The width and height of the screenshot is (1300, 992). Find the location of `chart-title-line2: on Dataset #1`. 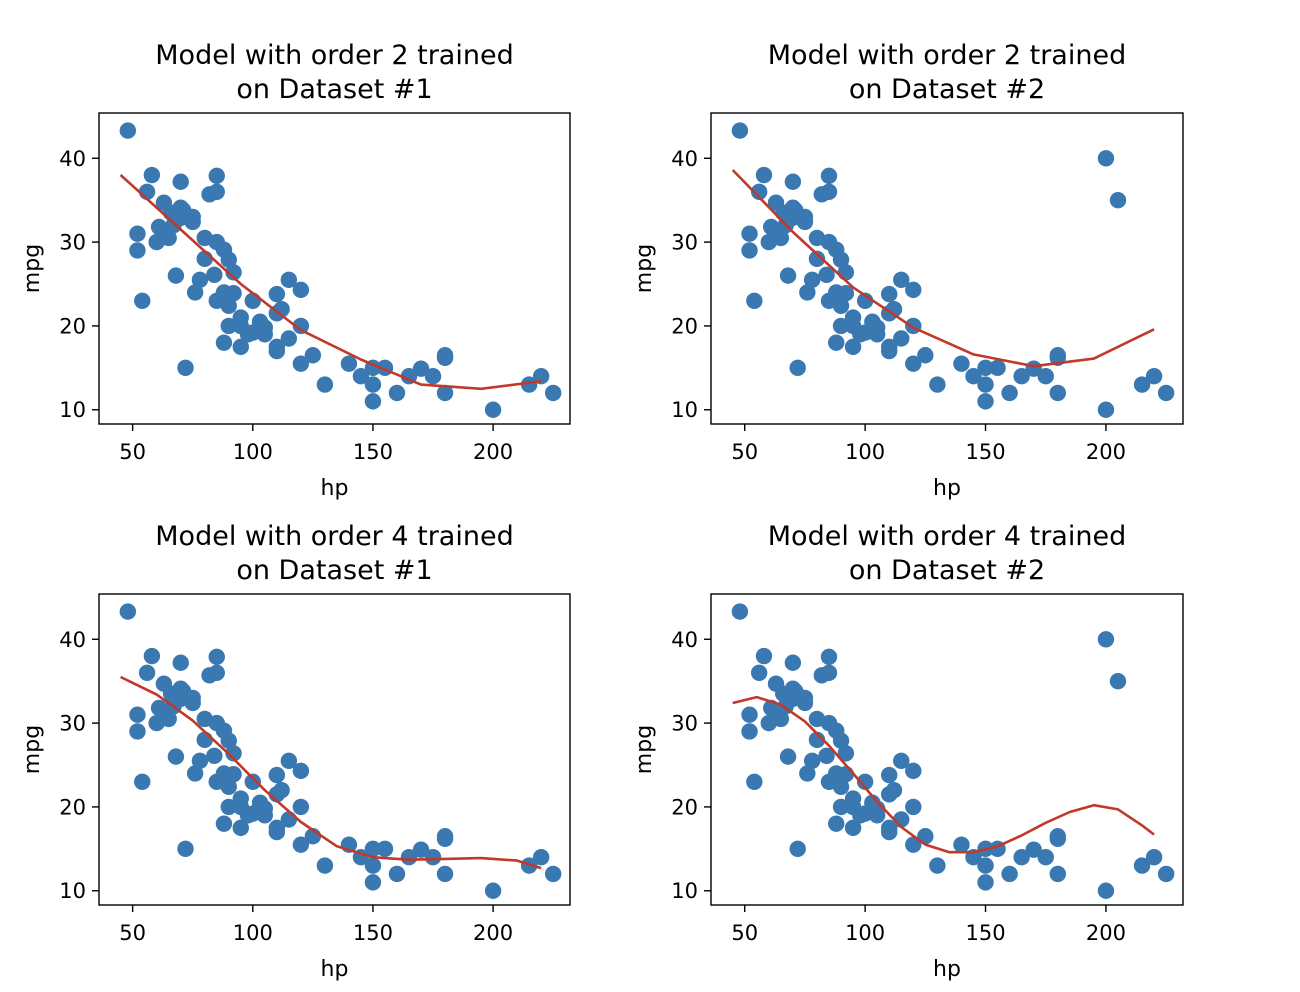

chart-title-line2: on Dataset #1 is located at coordinates (334, 570).